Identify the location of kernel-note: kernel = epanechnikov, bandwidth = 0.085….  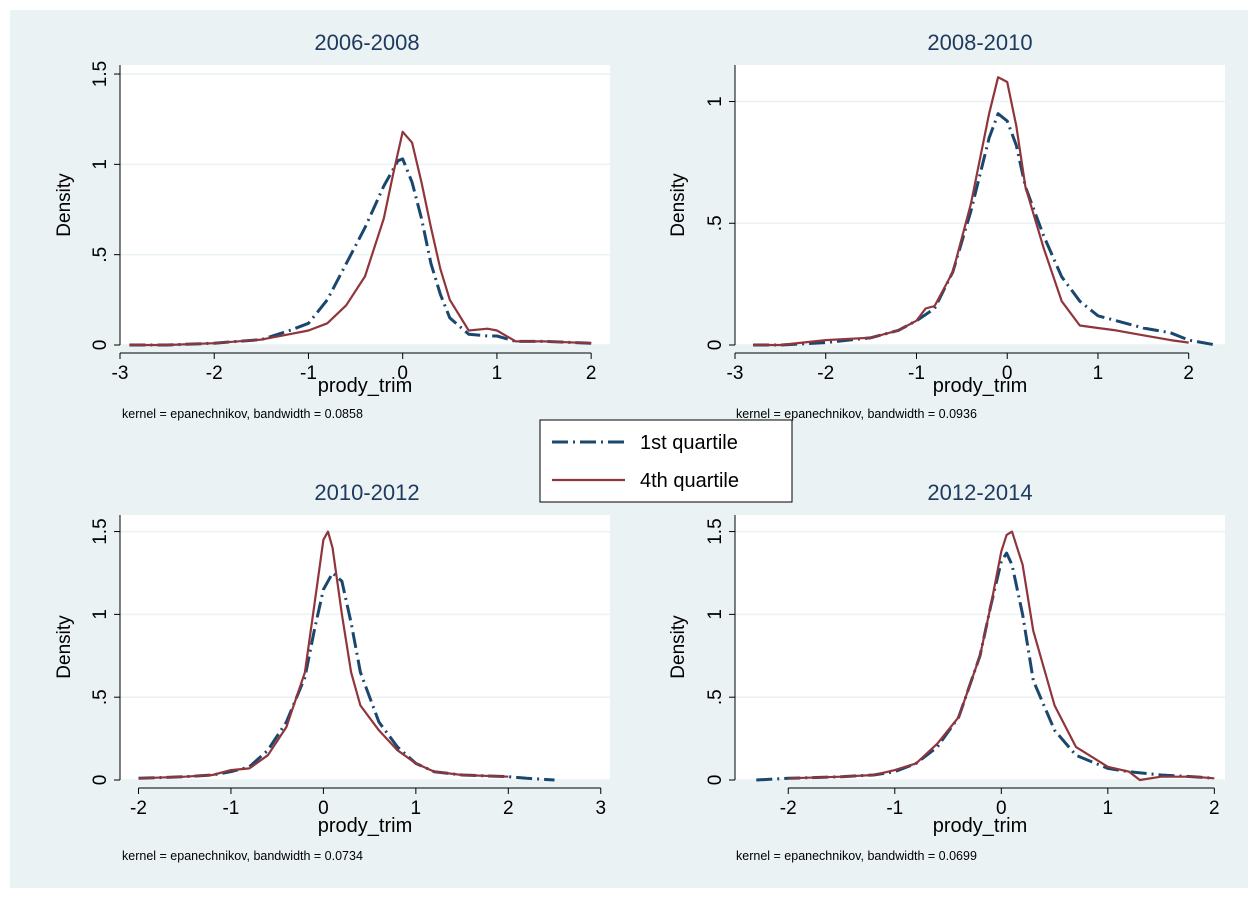
(242, 414).